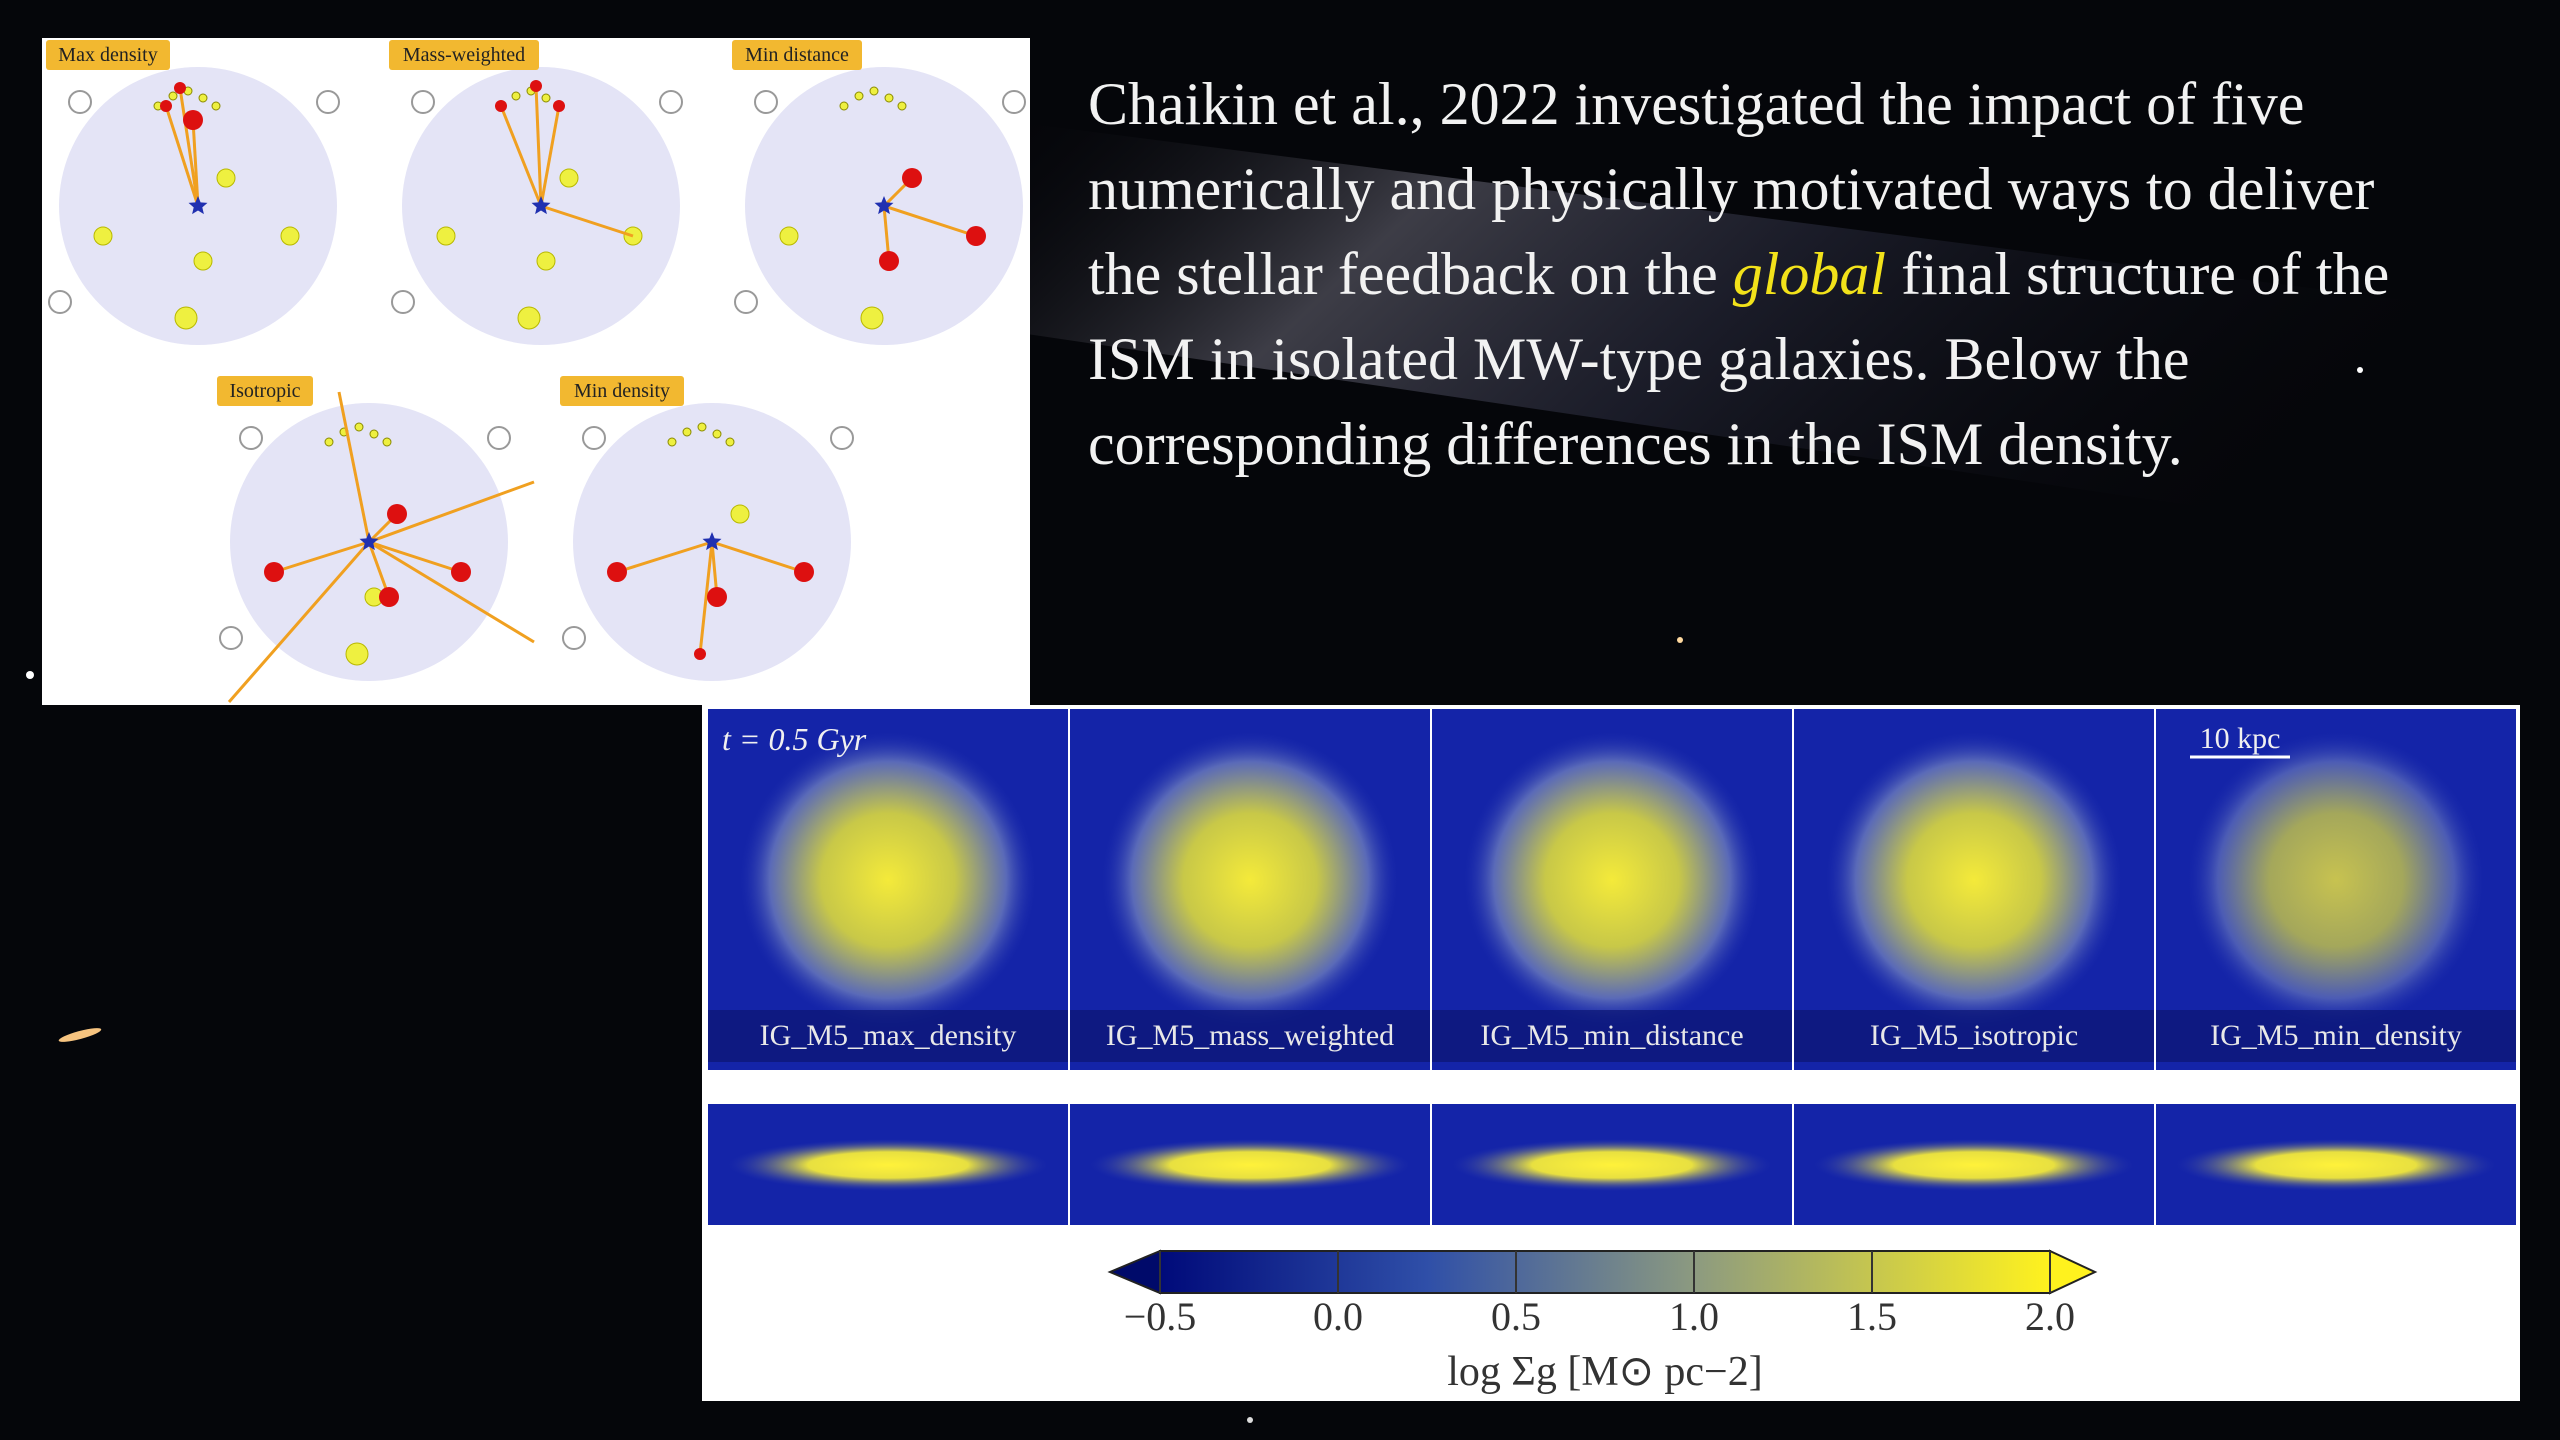 Image resolution: width=2560 pixels, height=1440 pixels. Describe the element at coordinates (1516, 1316) in the screenshot. I see `colorbar-tick-label: 0.5` at that location.